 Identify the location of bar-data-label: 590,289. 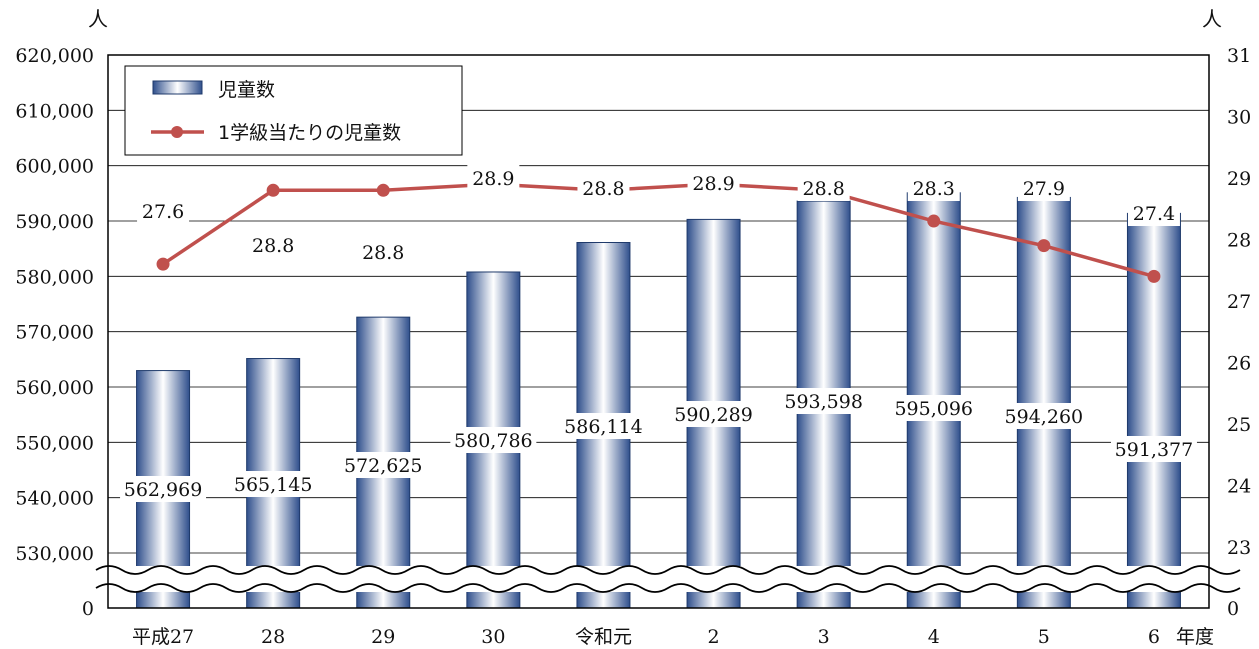
(713, 415).